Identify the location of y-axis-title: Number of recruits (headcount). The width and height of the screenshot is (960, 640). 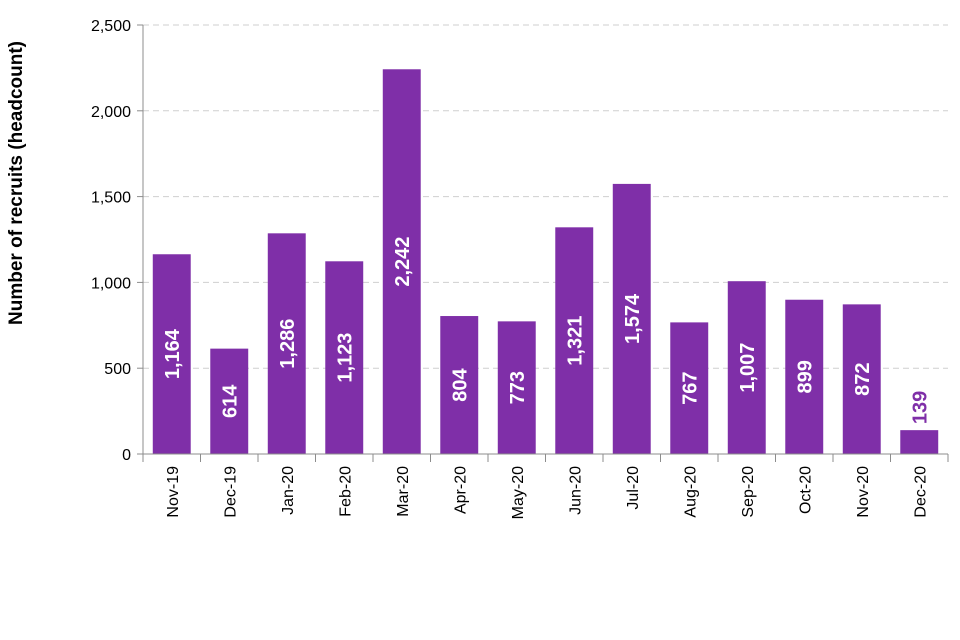
(16, 183).